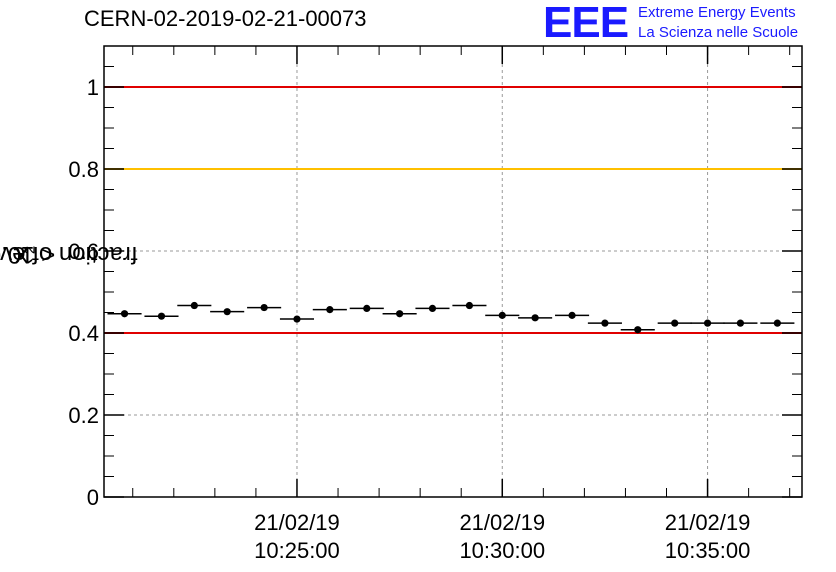 The image size is (836, 572). I want to click on y-axis-label-threshold: < 10.0, so click(28, 255).